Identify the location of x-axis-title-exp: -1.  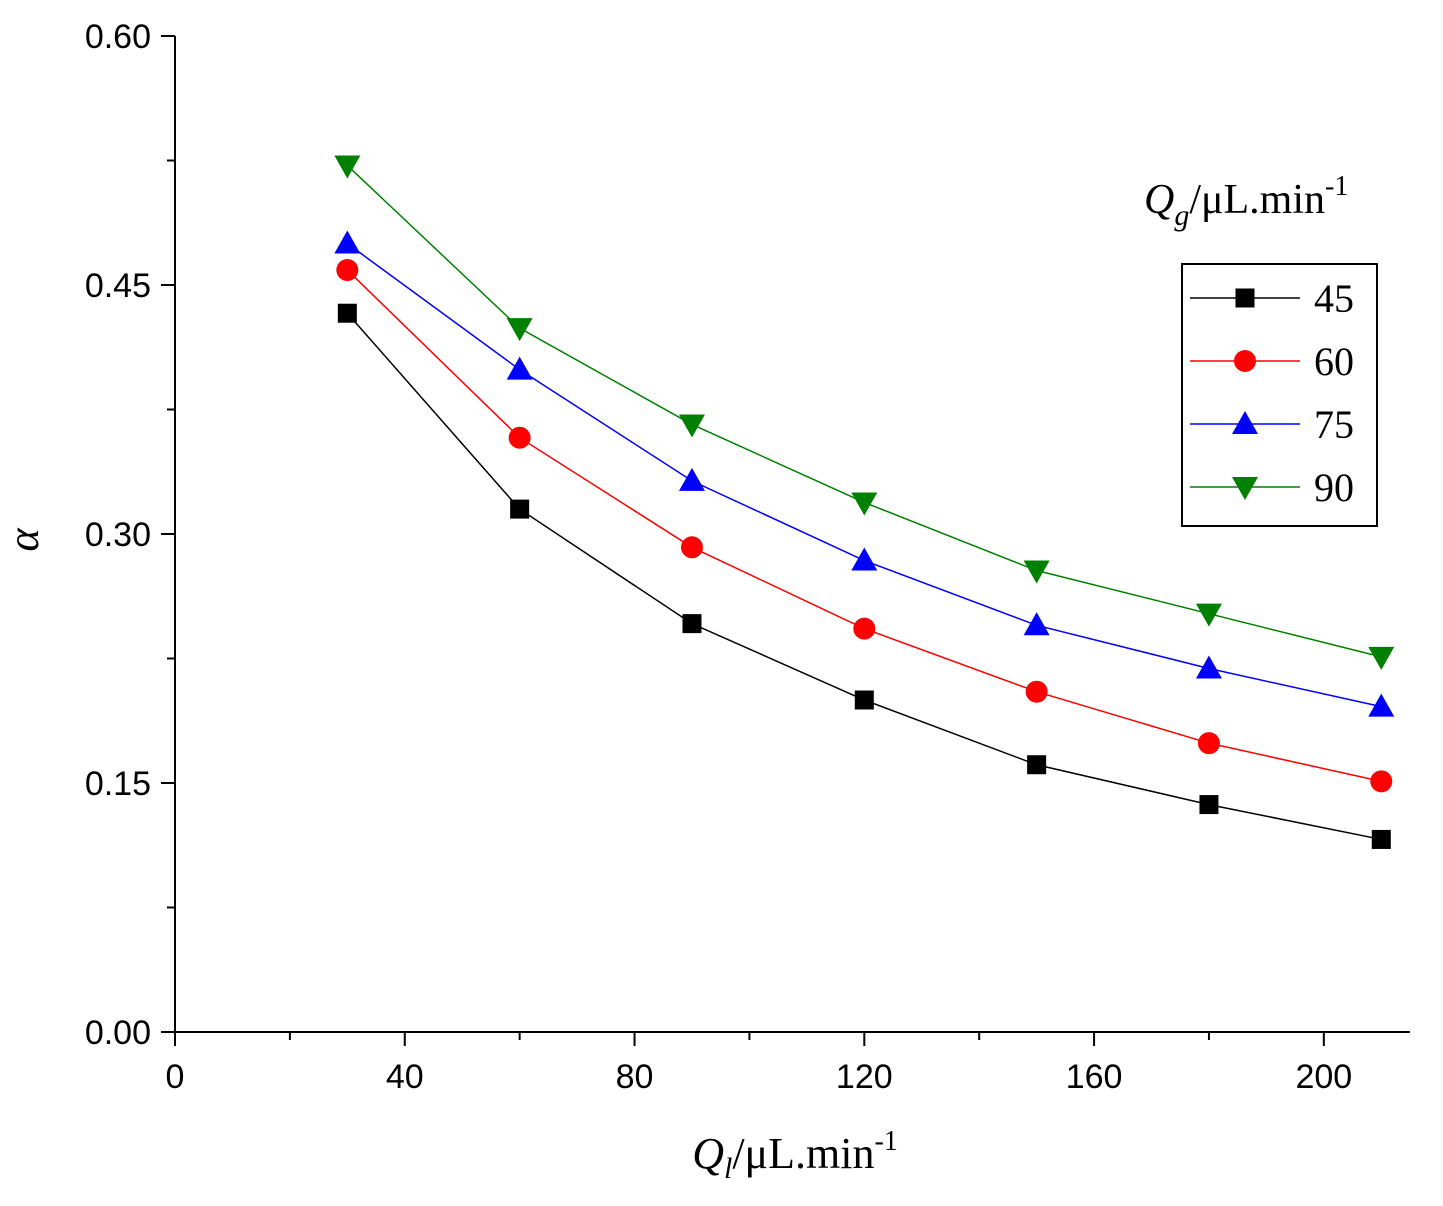
(885, 1141).